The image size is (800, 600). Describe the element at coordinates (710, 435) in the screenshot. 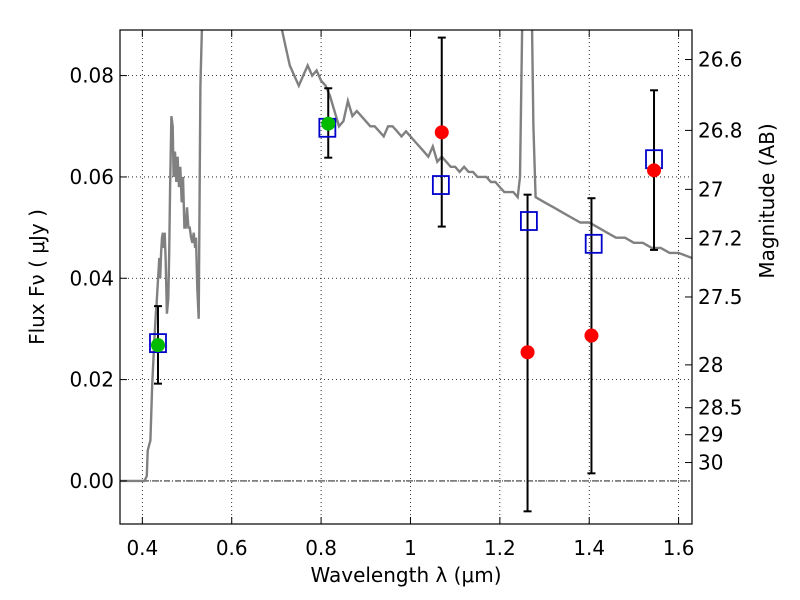

I see `right-tick-label: 29` at that location.